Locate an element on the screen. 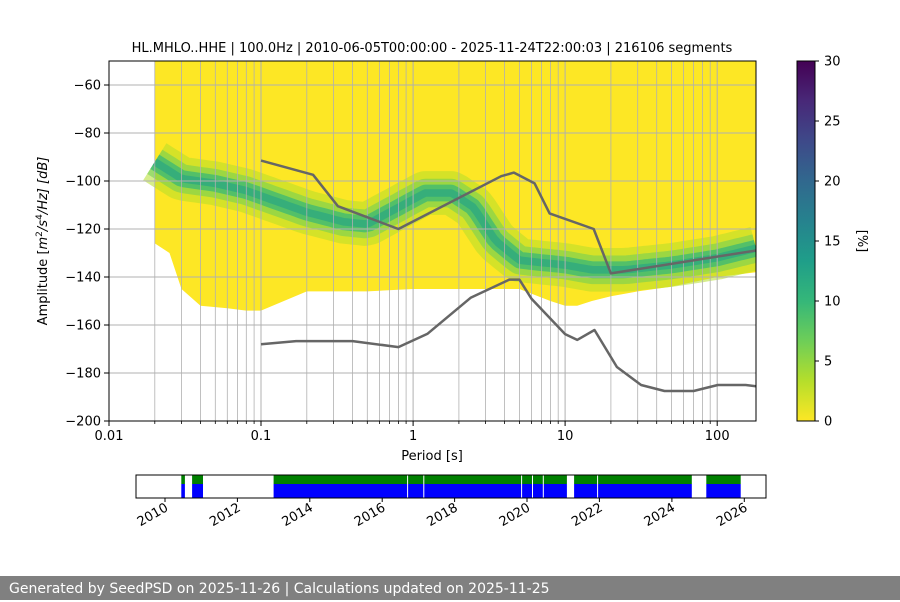 The width and height of the screenshot is (900, 602). timeline-frame is located at coordinates (451, 486).